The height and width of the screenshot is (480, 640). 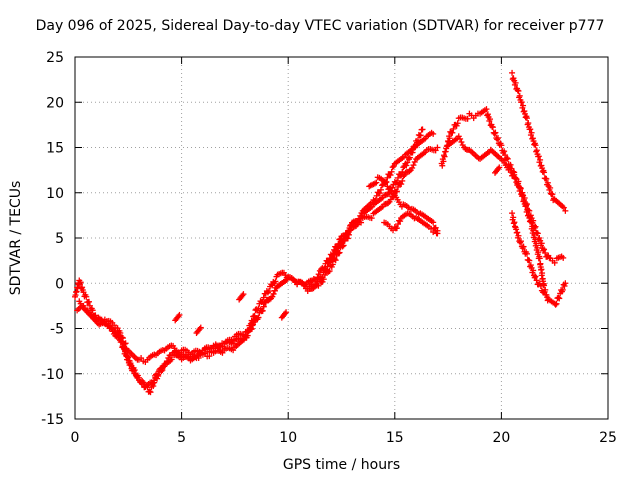 I want to click on y-axis-label: SDTVAR / TECUs, so click(x=16, y=238).